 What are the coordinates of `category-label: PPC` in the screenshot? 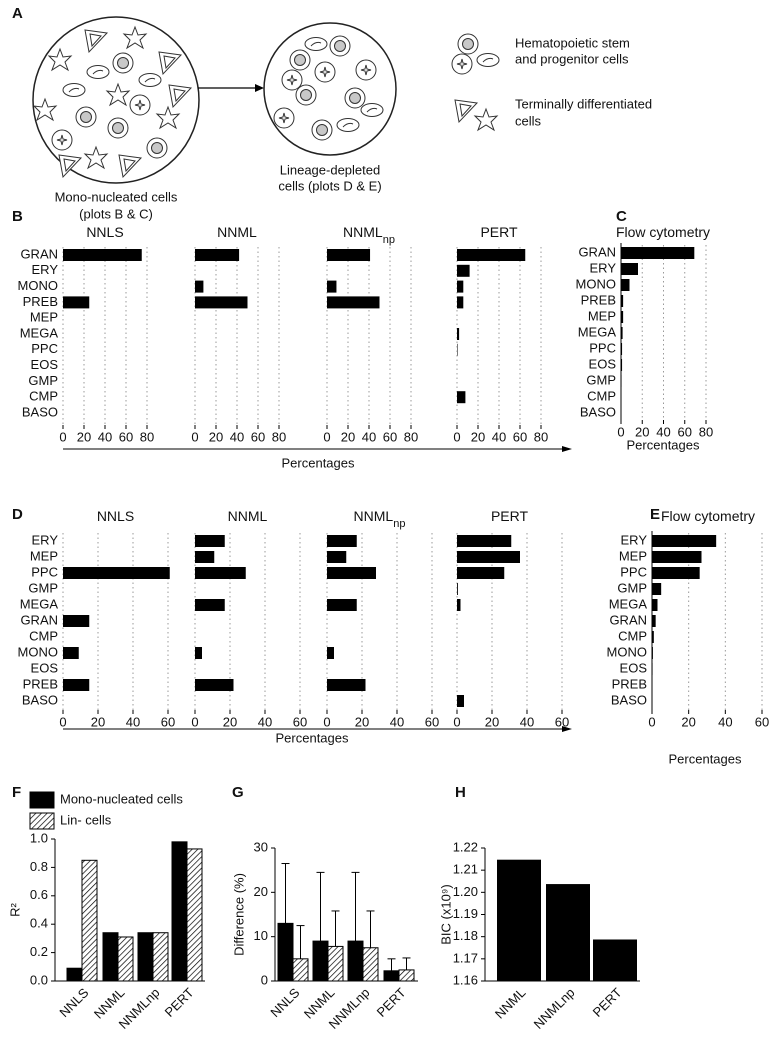 It's located at (44, 348).